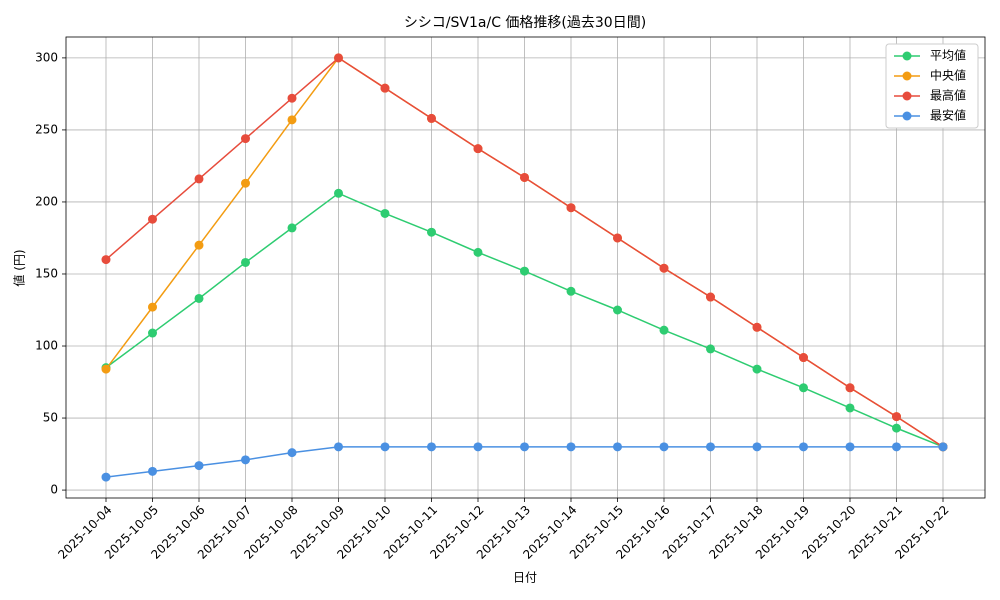 This screenshot has width=1000, height=600. I want to click on y-axis-label: 値 (円), so click(19, 267).